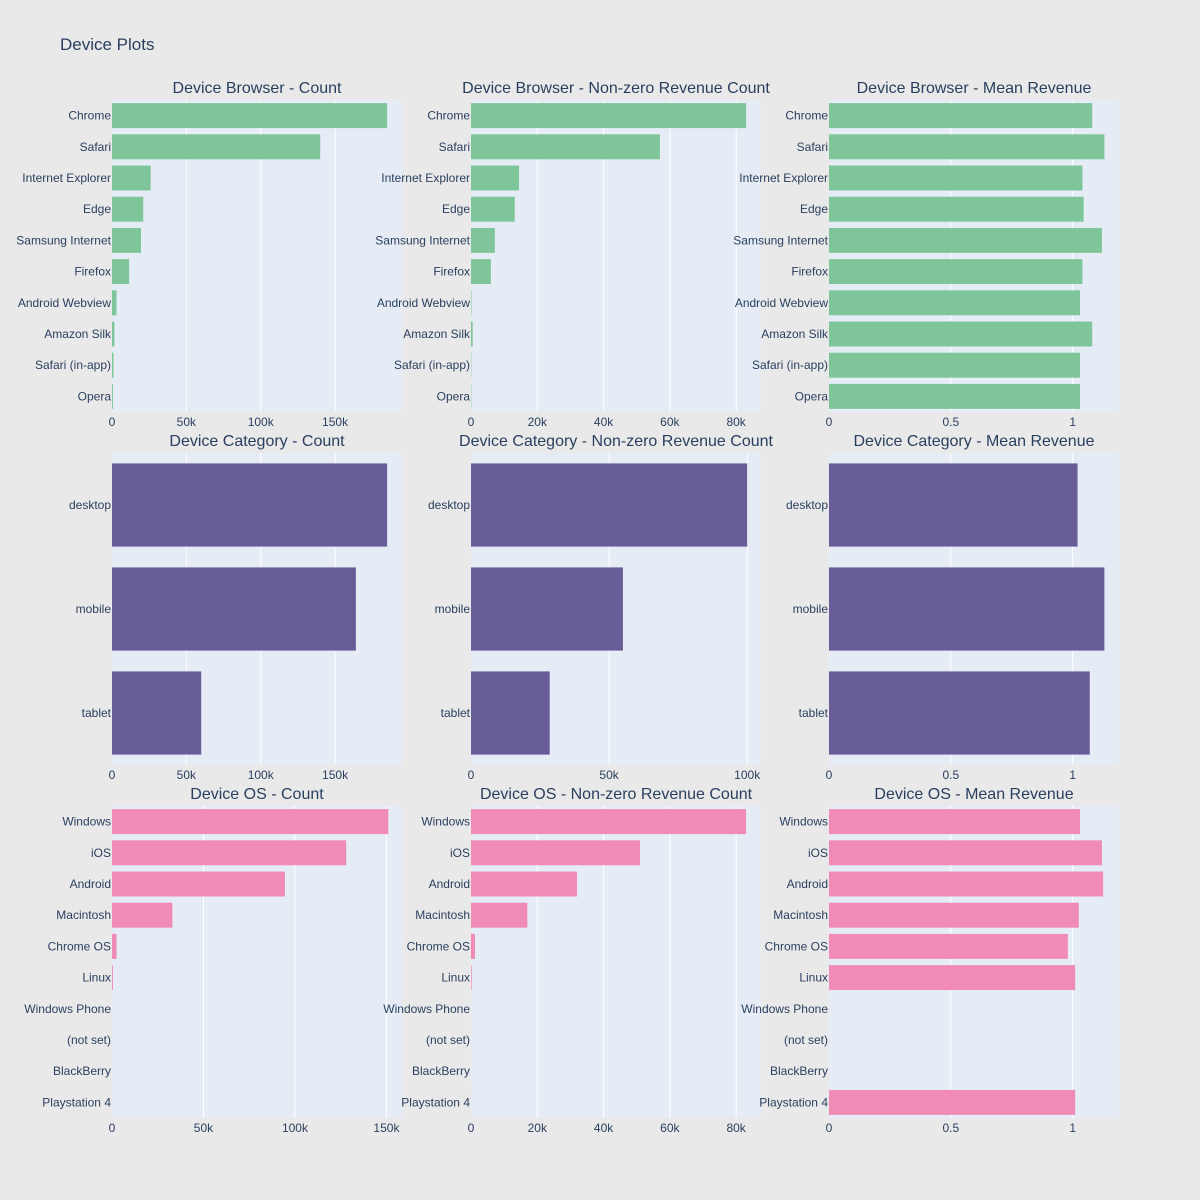 This screenshot has height=1200, width=1200. What do you see at coordinates (89, 1040) in the screenshot?
I see `y-tick-label: (not set)` at bounding box center [89, 1040].